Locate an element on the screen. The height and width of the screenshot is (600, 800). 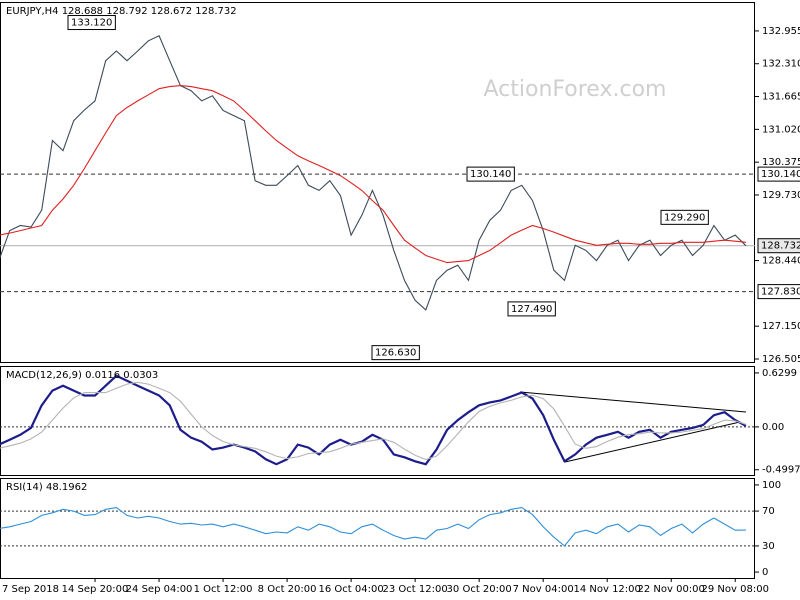
annotation-label: 133.120 is located at coordinates (91, 23).